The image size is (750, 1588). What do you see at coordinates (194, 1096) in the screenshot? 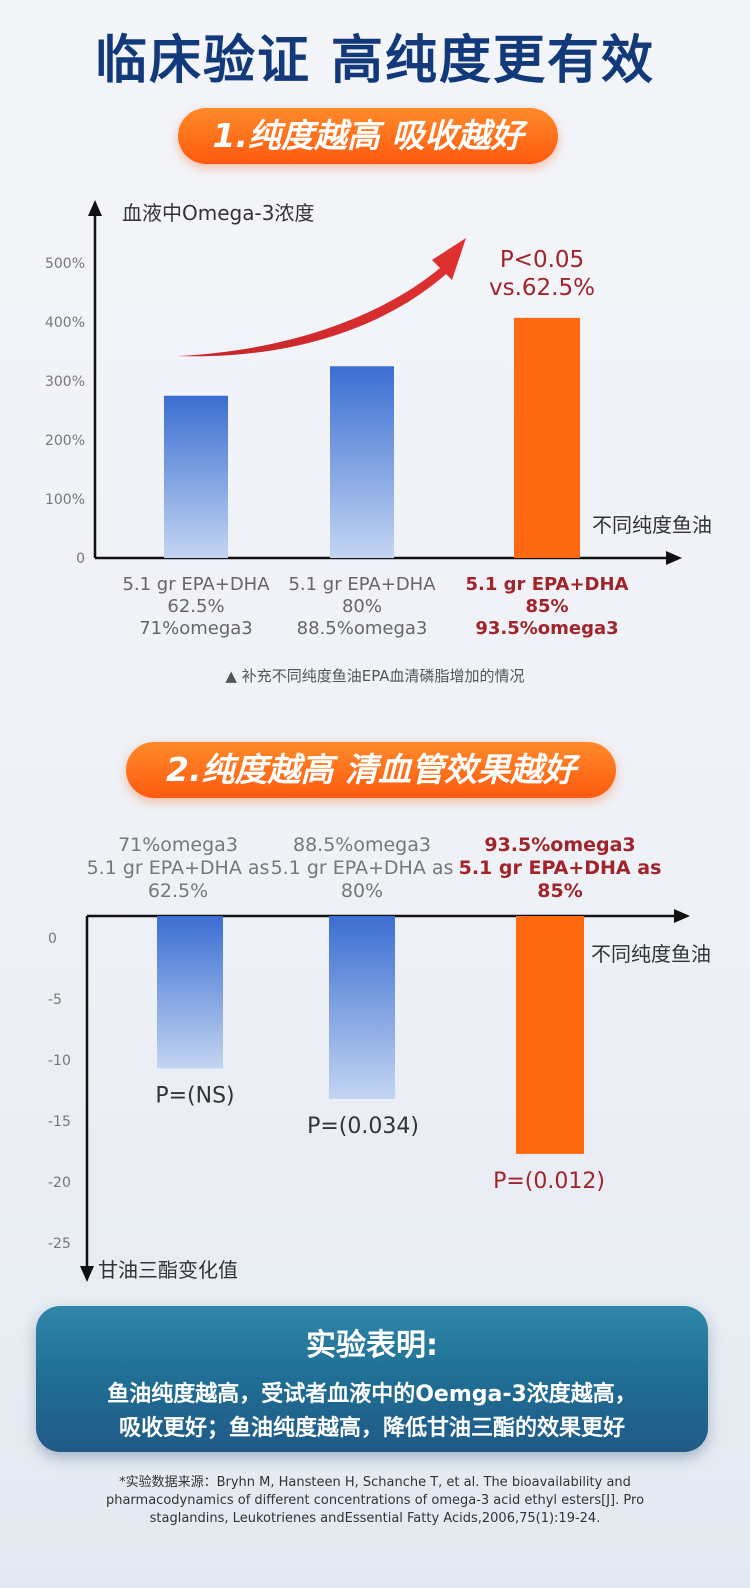
I see `p-value-label: P=(NS)` at bounding box center [194, 1096].